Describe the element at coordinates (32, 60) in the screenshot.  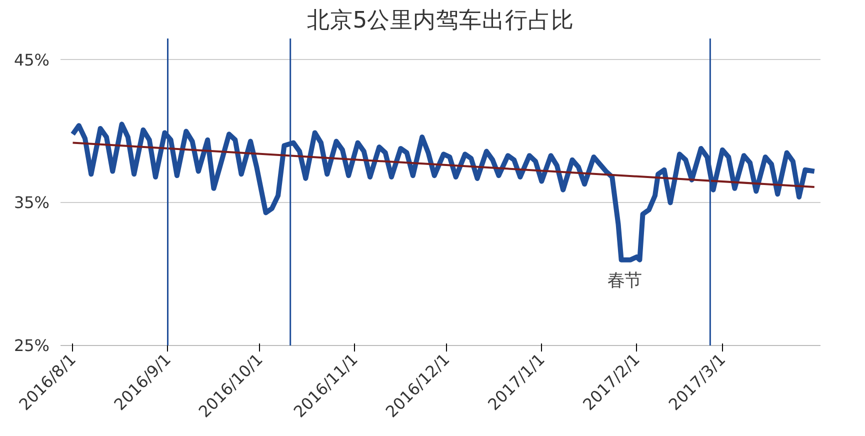
I see `y-tick-label: 45%` at that location.